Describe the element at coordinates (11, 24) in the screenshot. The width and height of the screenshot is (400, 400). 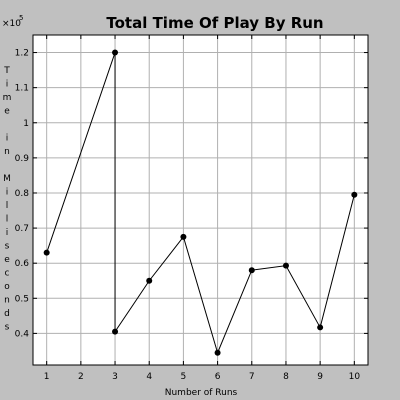
I see `y-multiplier-label: ×10` at that location.